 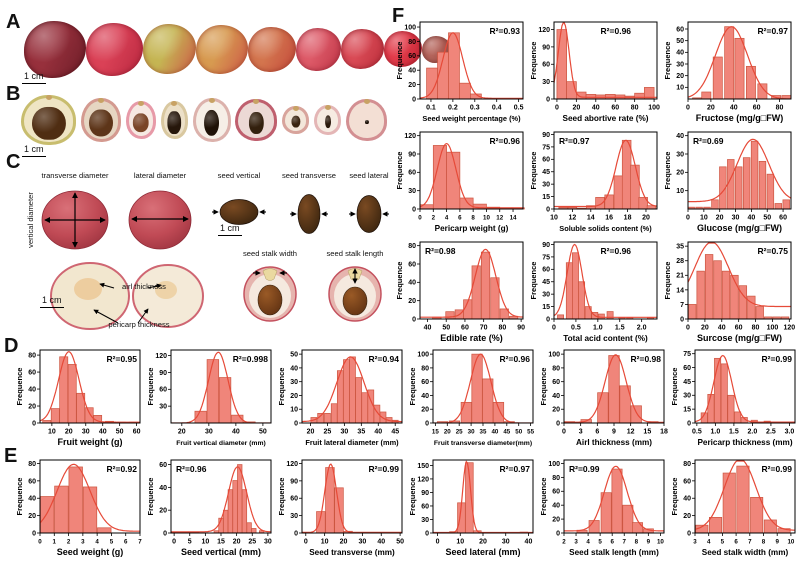 I want to click on svg-text: 6, so click(x=612, y=542).